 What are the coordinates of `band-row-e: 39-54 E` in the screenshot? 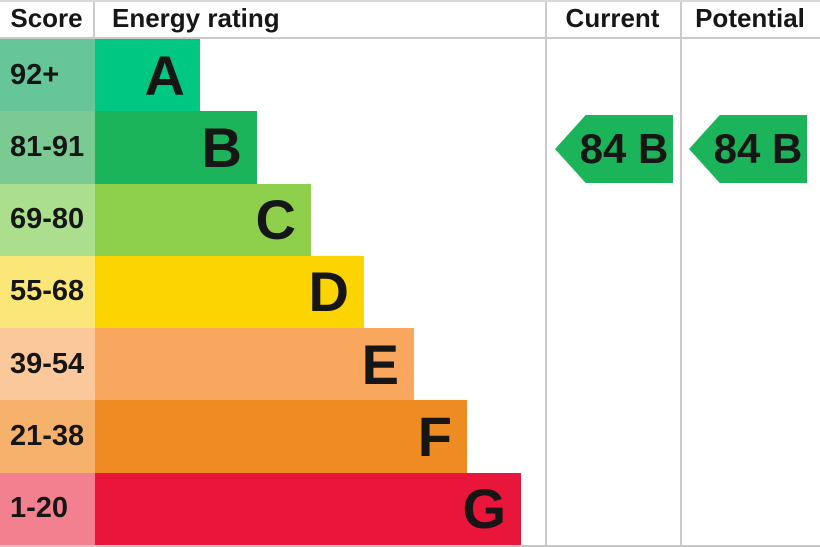 It's located at (410, 364).